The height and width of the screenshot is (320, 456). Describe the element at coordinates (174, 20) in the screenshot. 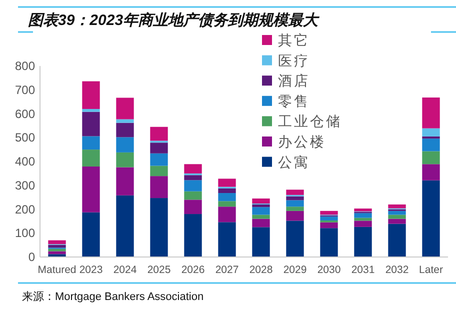

I see `chart-title: 图表39：2023年商业地产债务到期规模最大` at that location.